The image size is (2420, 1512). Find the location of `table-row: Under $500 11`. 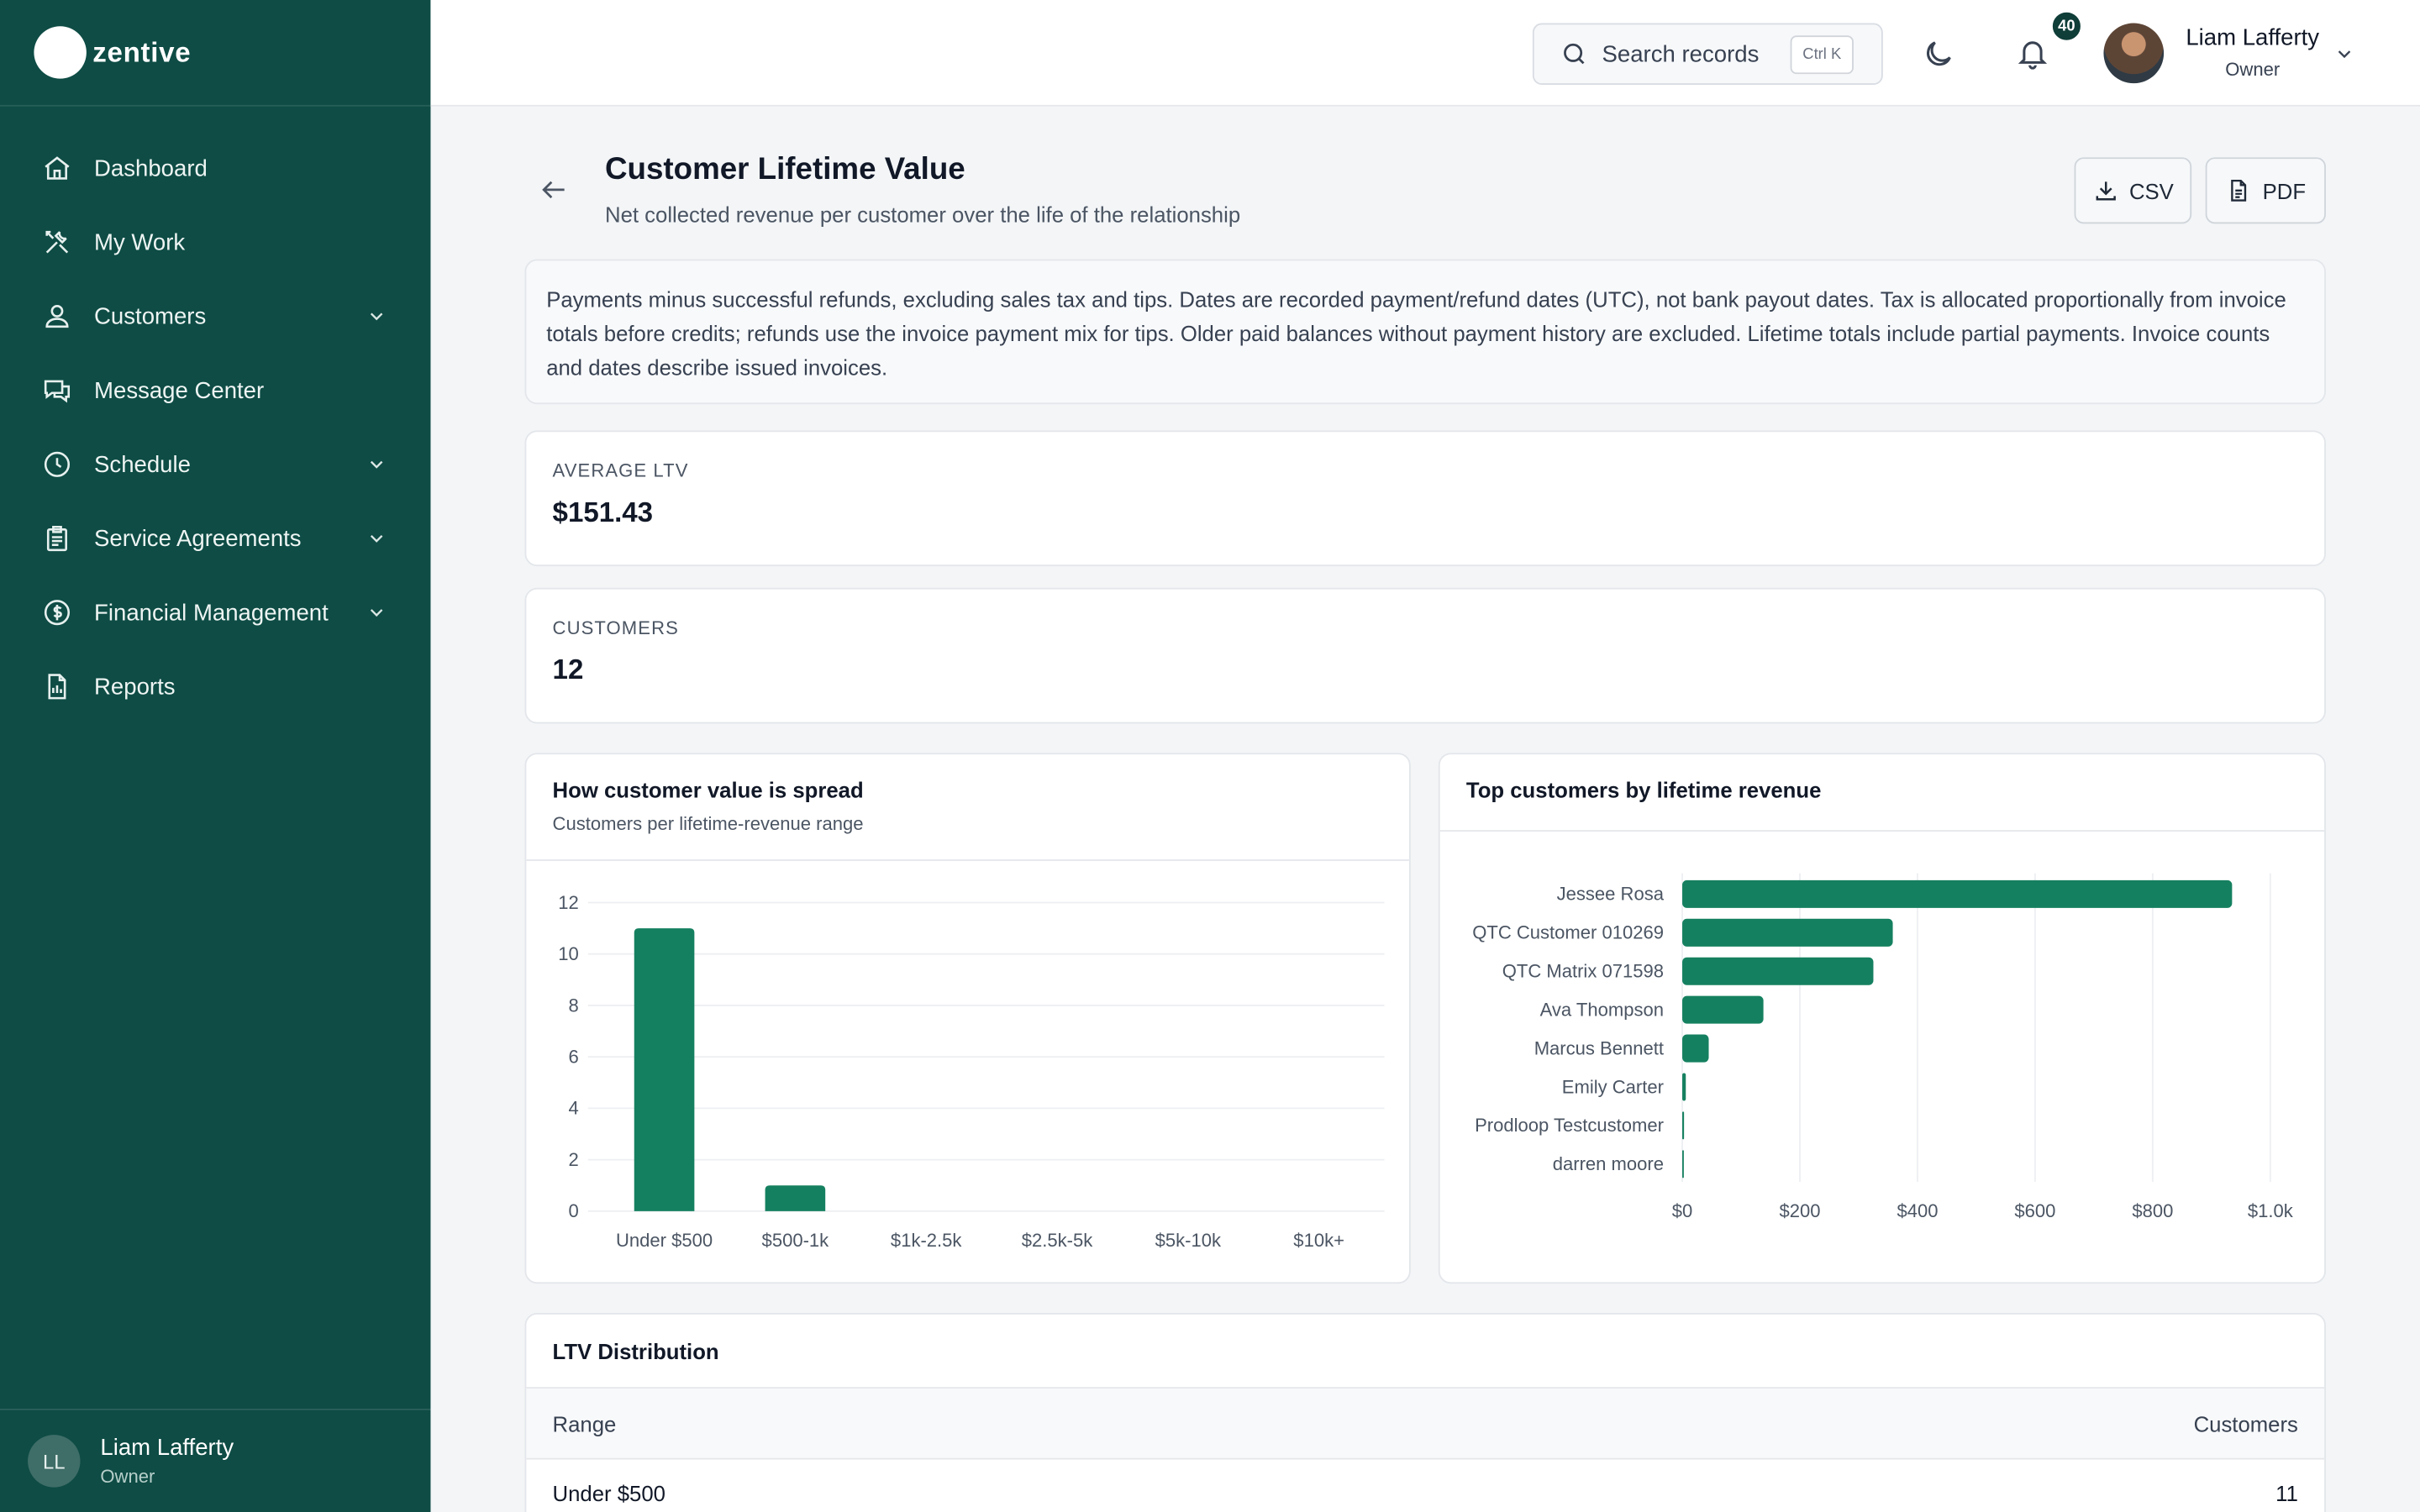

table-row: Under $500 11 is located at coordinates (1425, 1486).